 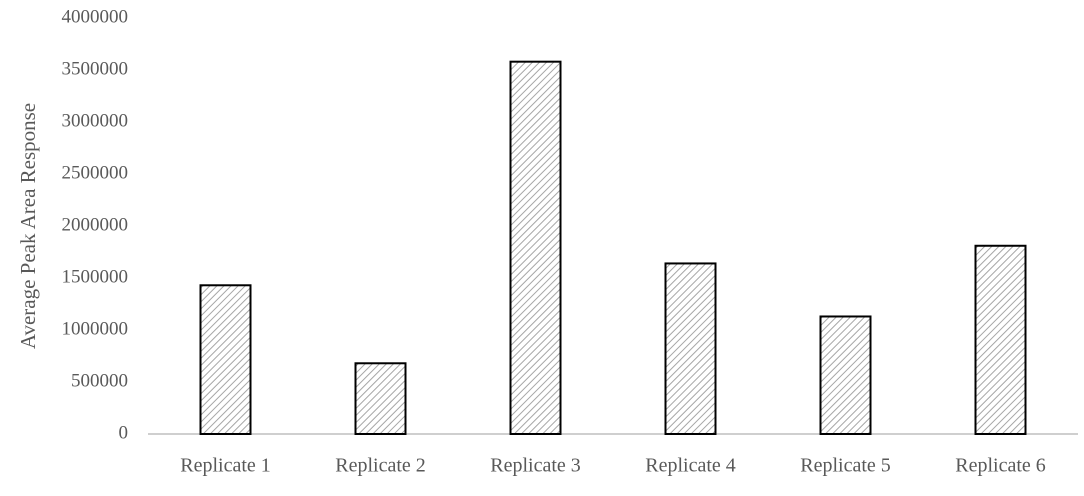 I want to click on x-tick-label: Replicate 3, so click(x=535, y=466).